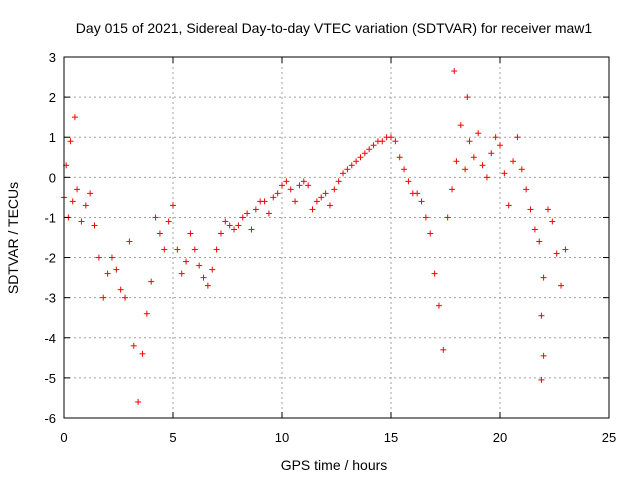 Image resolution: width=640 pixels, height=480 pixels. What do you see at coordinates (609, 437) in the screenshot?
I see `x-tick-label: 25` at bounding box center [609, 437].